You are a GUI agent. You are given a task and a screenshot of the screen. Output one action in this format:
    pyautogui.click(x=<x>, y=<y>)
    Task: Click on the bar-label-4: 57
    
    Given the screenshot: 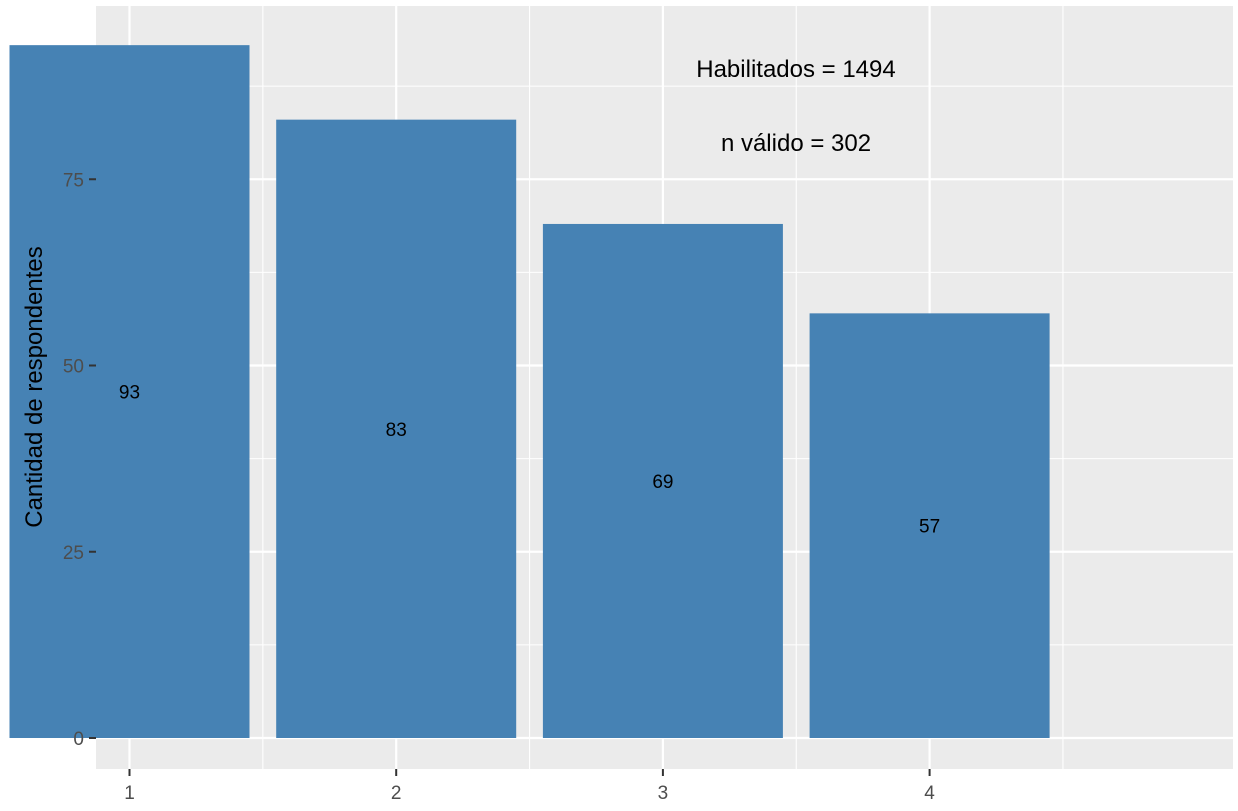 What is the action you would take?
    pyautogui.click(x=929, y=527)
    